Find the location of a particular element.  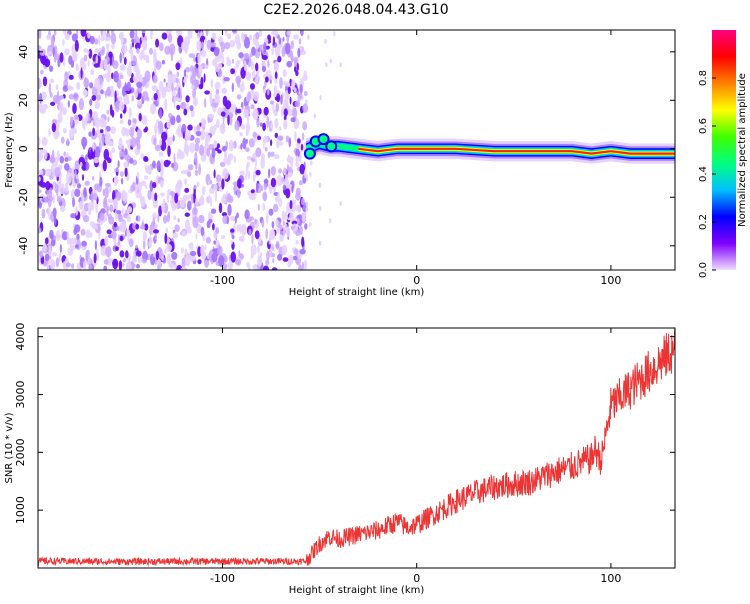

colorbar-tick-label: 0.2 is located at coordinates (703, 222).